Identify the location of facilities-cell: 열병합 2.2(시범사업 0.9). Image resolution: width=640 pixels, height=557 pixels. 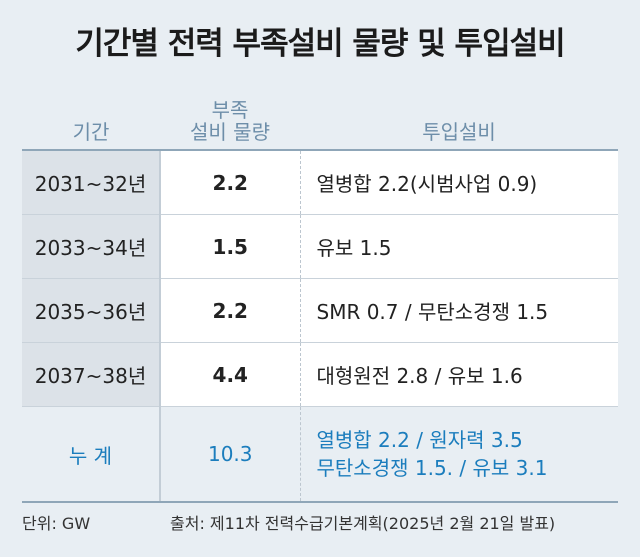
(459, 182).